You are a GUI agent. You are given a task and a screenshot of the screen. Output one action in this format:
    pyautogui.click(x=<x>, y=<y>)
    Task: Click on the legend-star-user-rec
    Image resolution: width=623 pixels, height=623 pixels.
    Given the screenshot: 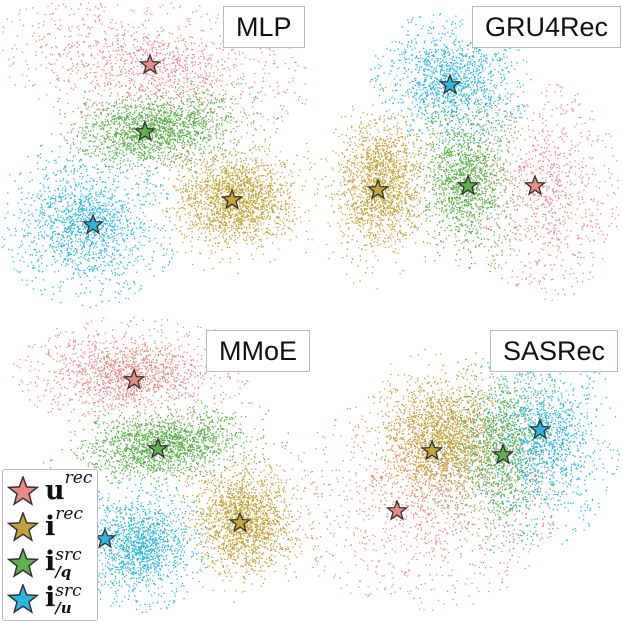 What is the action you would take?
    pyautogui.click(x=23, y=491)
    